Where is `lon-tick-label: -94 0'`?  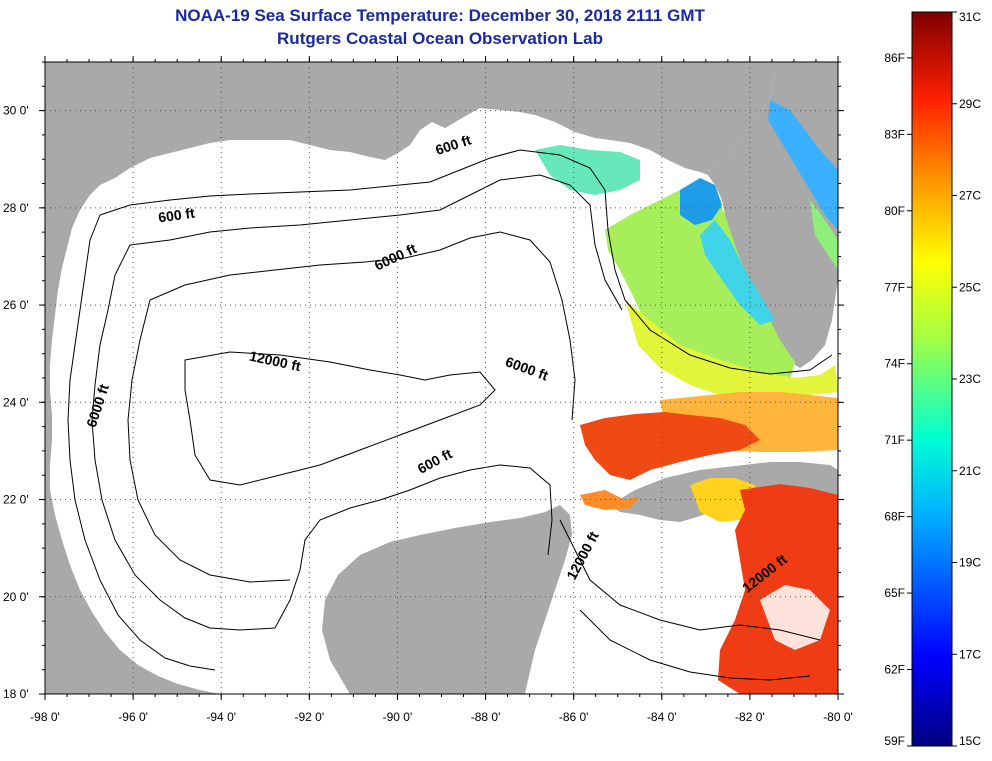
lon-tick-label: -94 0' is located at coordinates (221, 717).